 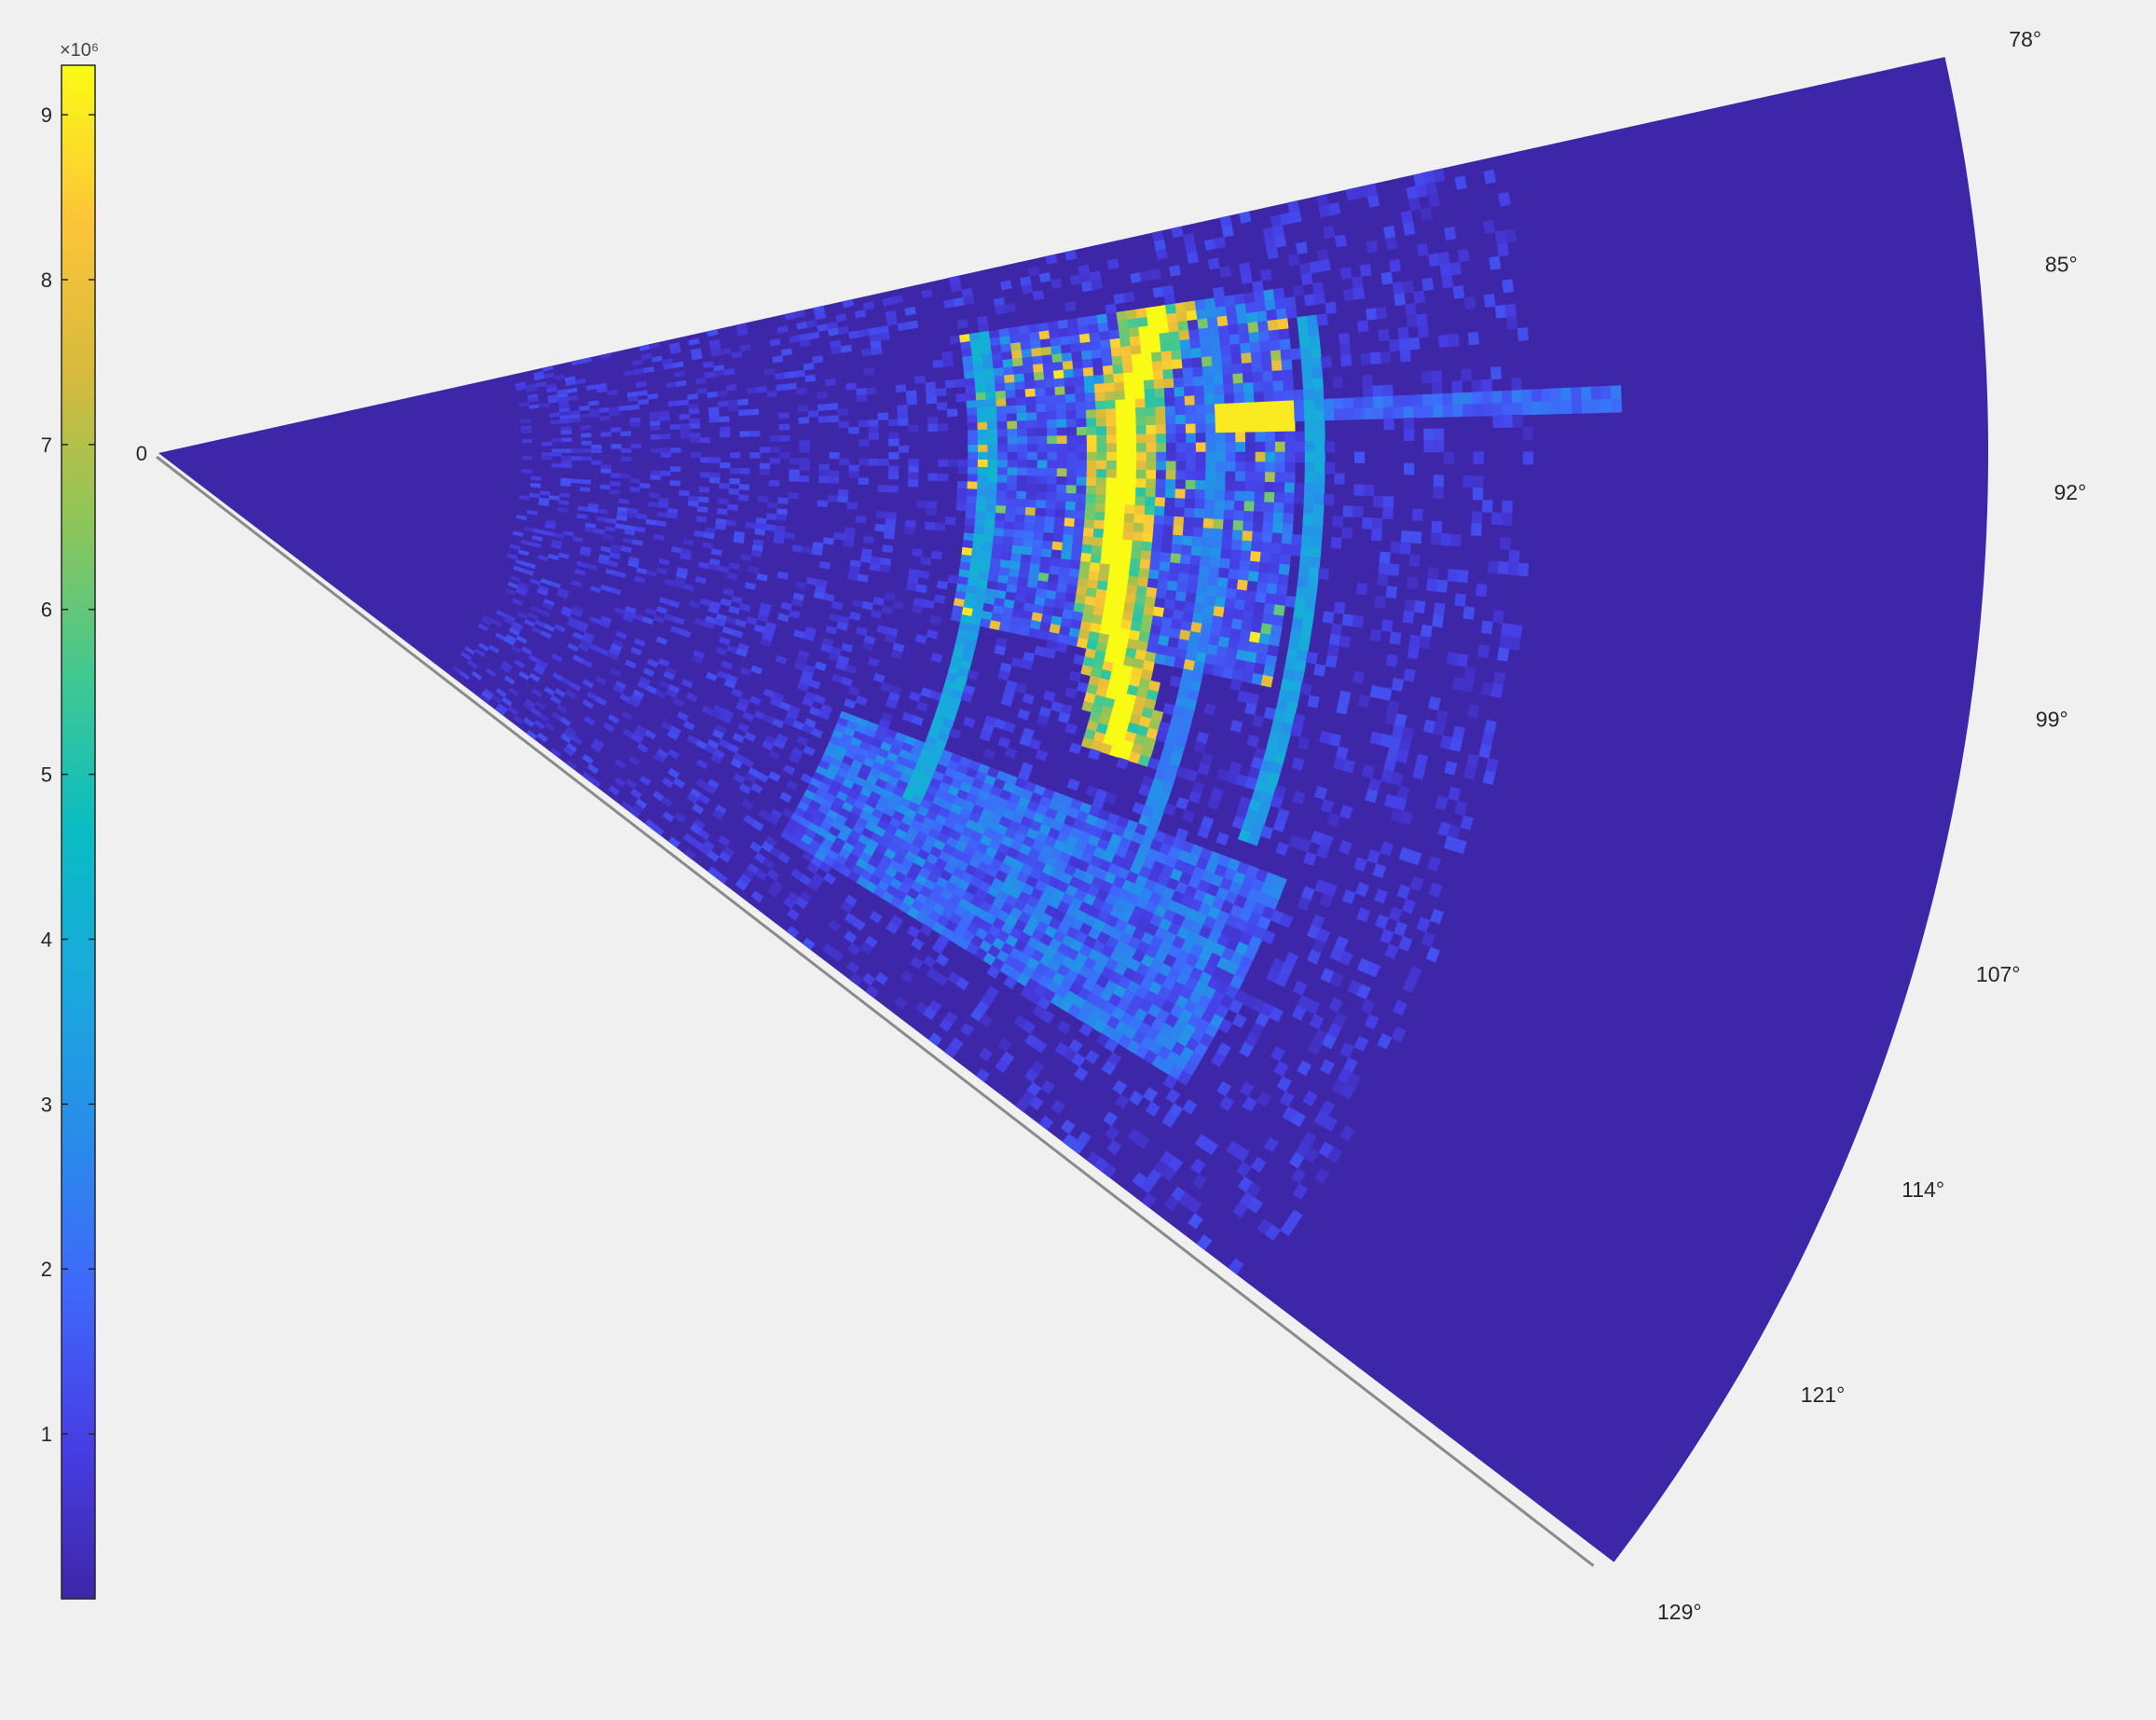 What do you see at coordinates (78, 832) in the screenshot?
I see `colorbar-gradient` at bounding box center [78, 832].